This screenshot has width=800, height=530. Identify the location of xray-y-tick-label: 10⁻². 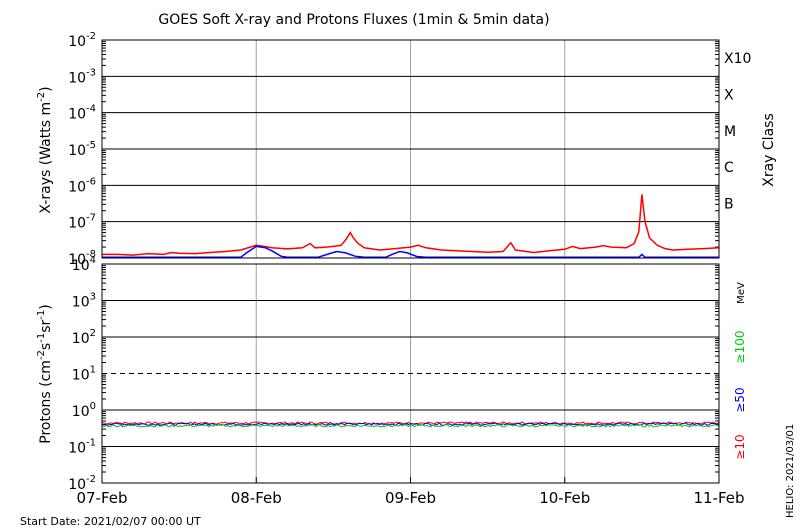
(82, 40).